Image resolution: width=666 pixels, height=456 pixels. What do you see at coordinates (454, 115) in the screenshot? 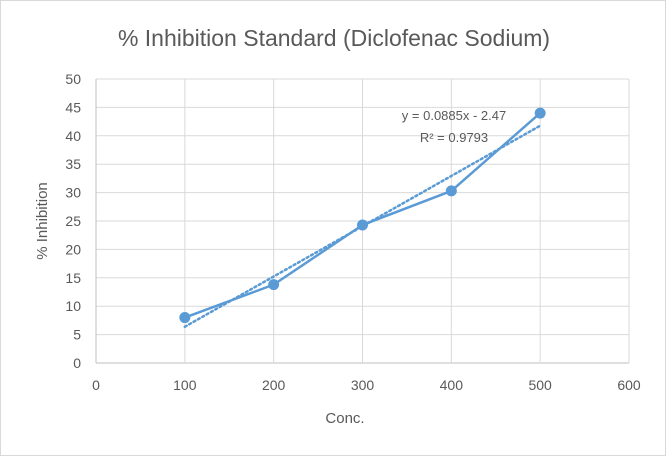
I see `trendline-equation: y = 0.0885x - 2.47` at bounding box center [454, 115].